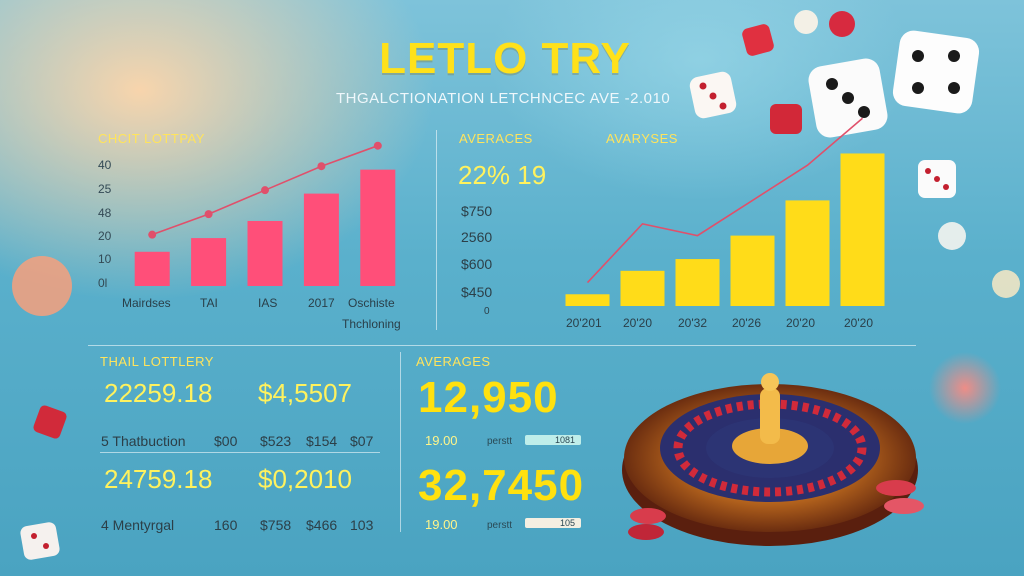 The height and width of the screenshot is (576, 1024). What do you see at coordinates (477, 237) in the screenshot?
I see `money-label: 2560` at bounding box center [477, 237].